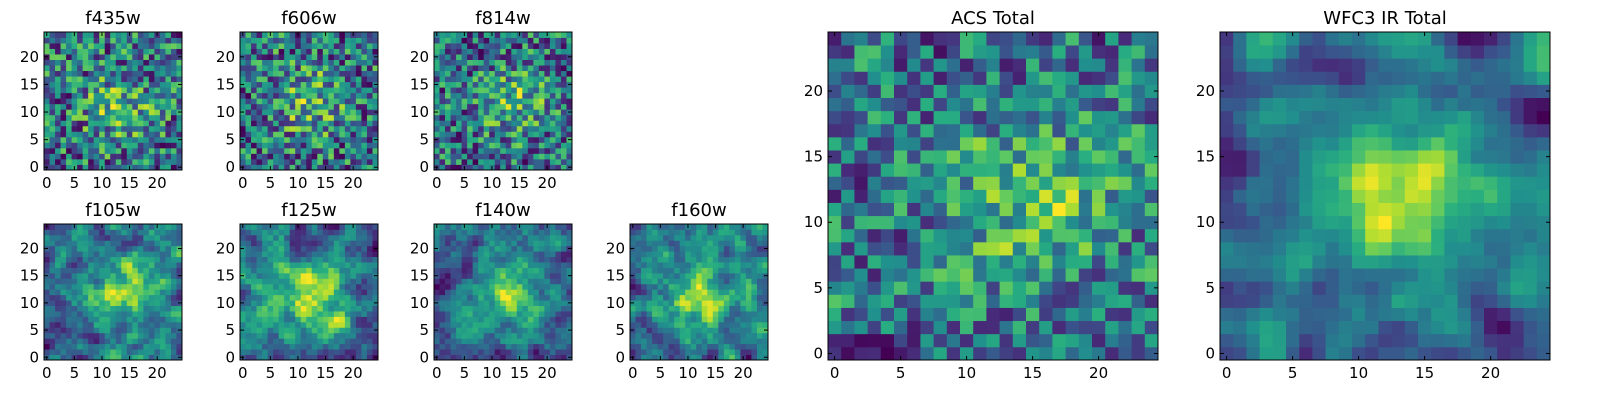 This screenshot has height=400, width=1600. Describe the element at coordinates (34, 140) in the screenshot. I see `y-tick-label: 5` at that location.